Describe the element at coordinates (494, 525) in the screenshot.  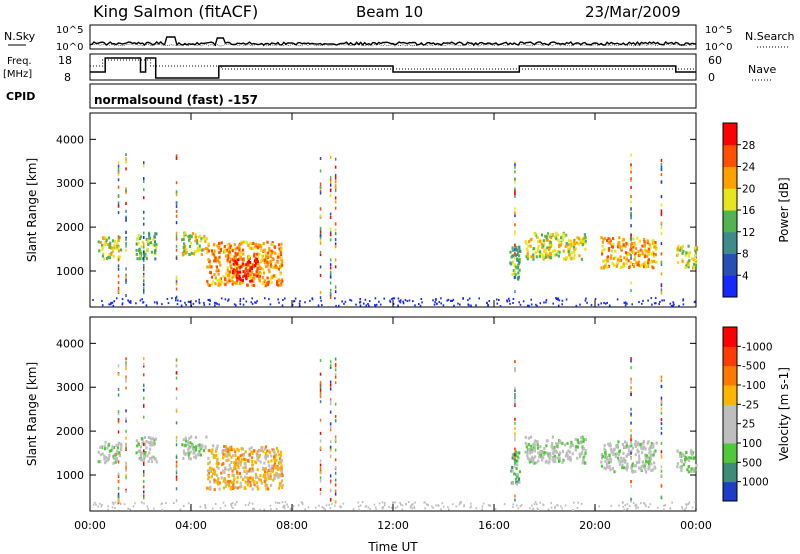
I see `x-tick-label-4: 16:00` at that location.